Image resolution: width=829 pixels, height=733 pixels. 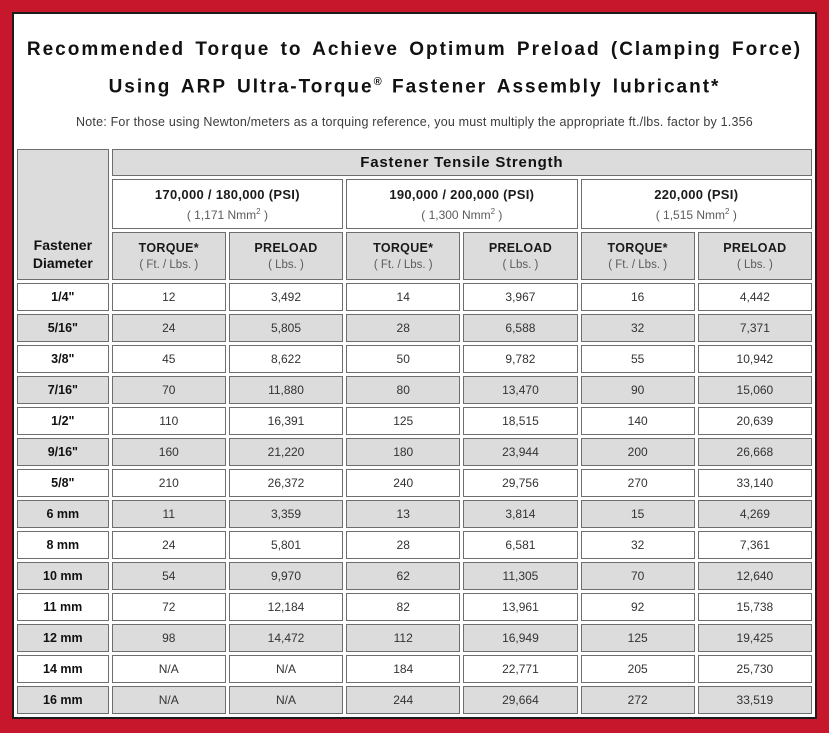 What do you see at coordinates (63, 214) in the screenshot?
I see `fastener-diameter-header: Fastener Diameter` at bounding box center [63, 214].